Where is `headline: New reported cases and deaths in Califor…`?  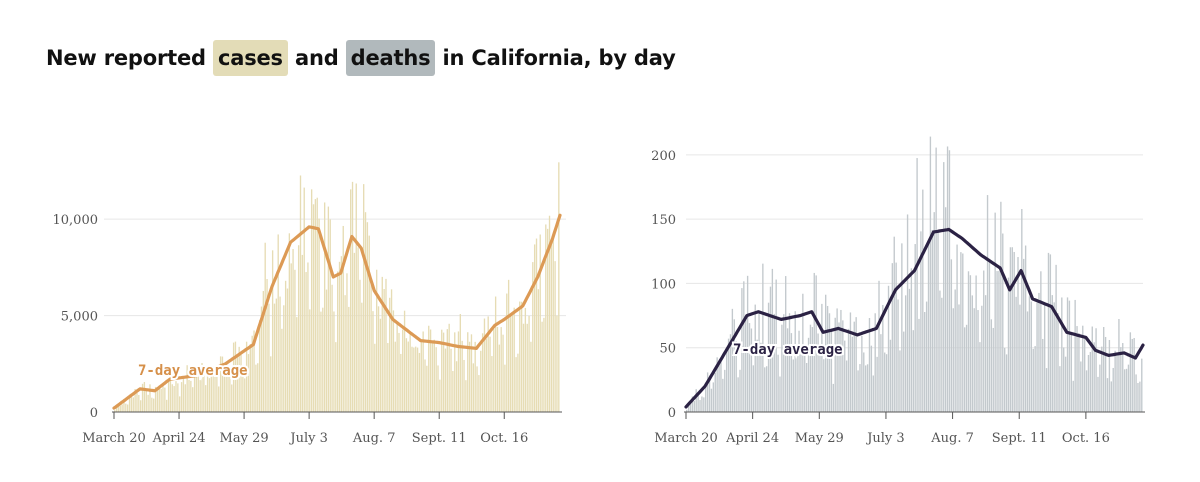 headline: New reported cases and deaths in Califor… is located at coordinates (361, 58).